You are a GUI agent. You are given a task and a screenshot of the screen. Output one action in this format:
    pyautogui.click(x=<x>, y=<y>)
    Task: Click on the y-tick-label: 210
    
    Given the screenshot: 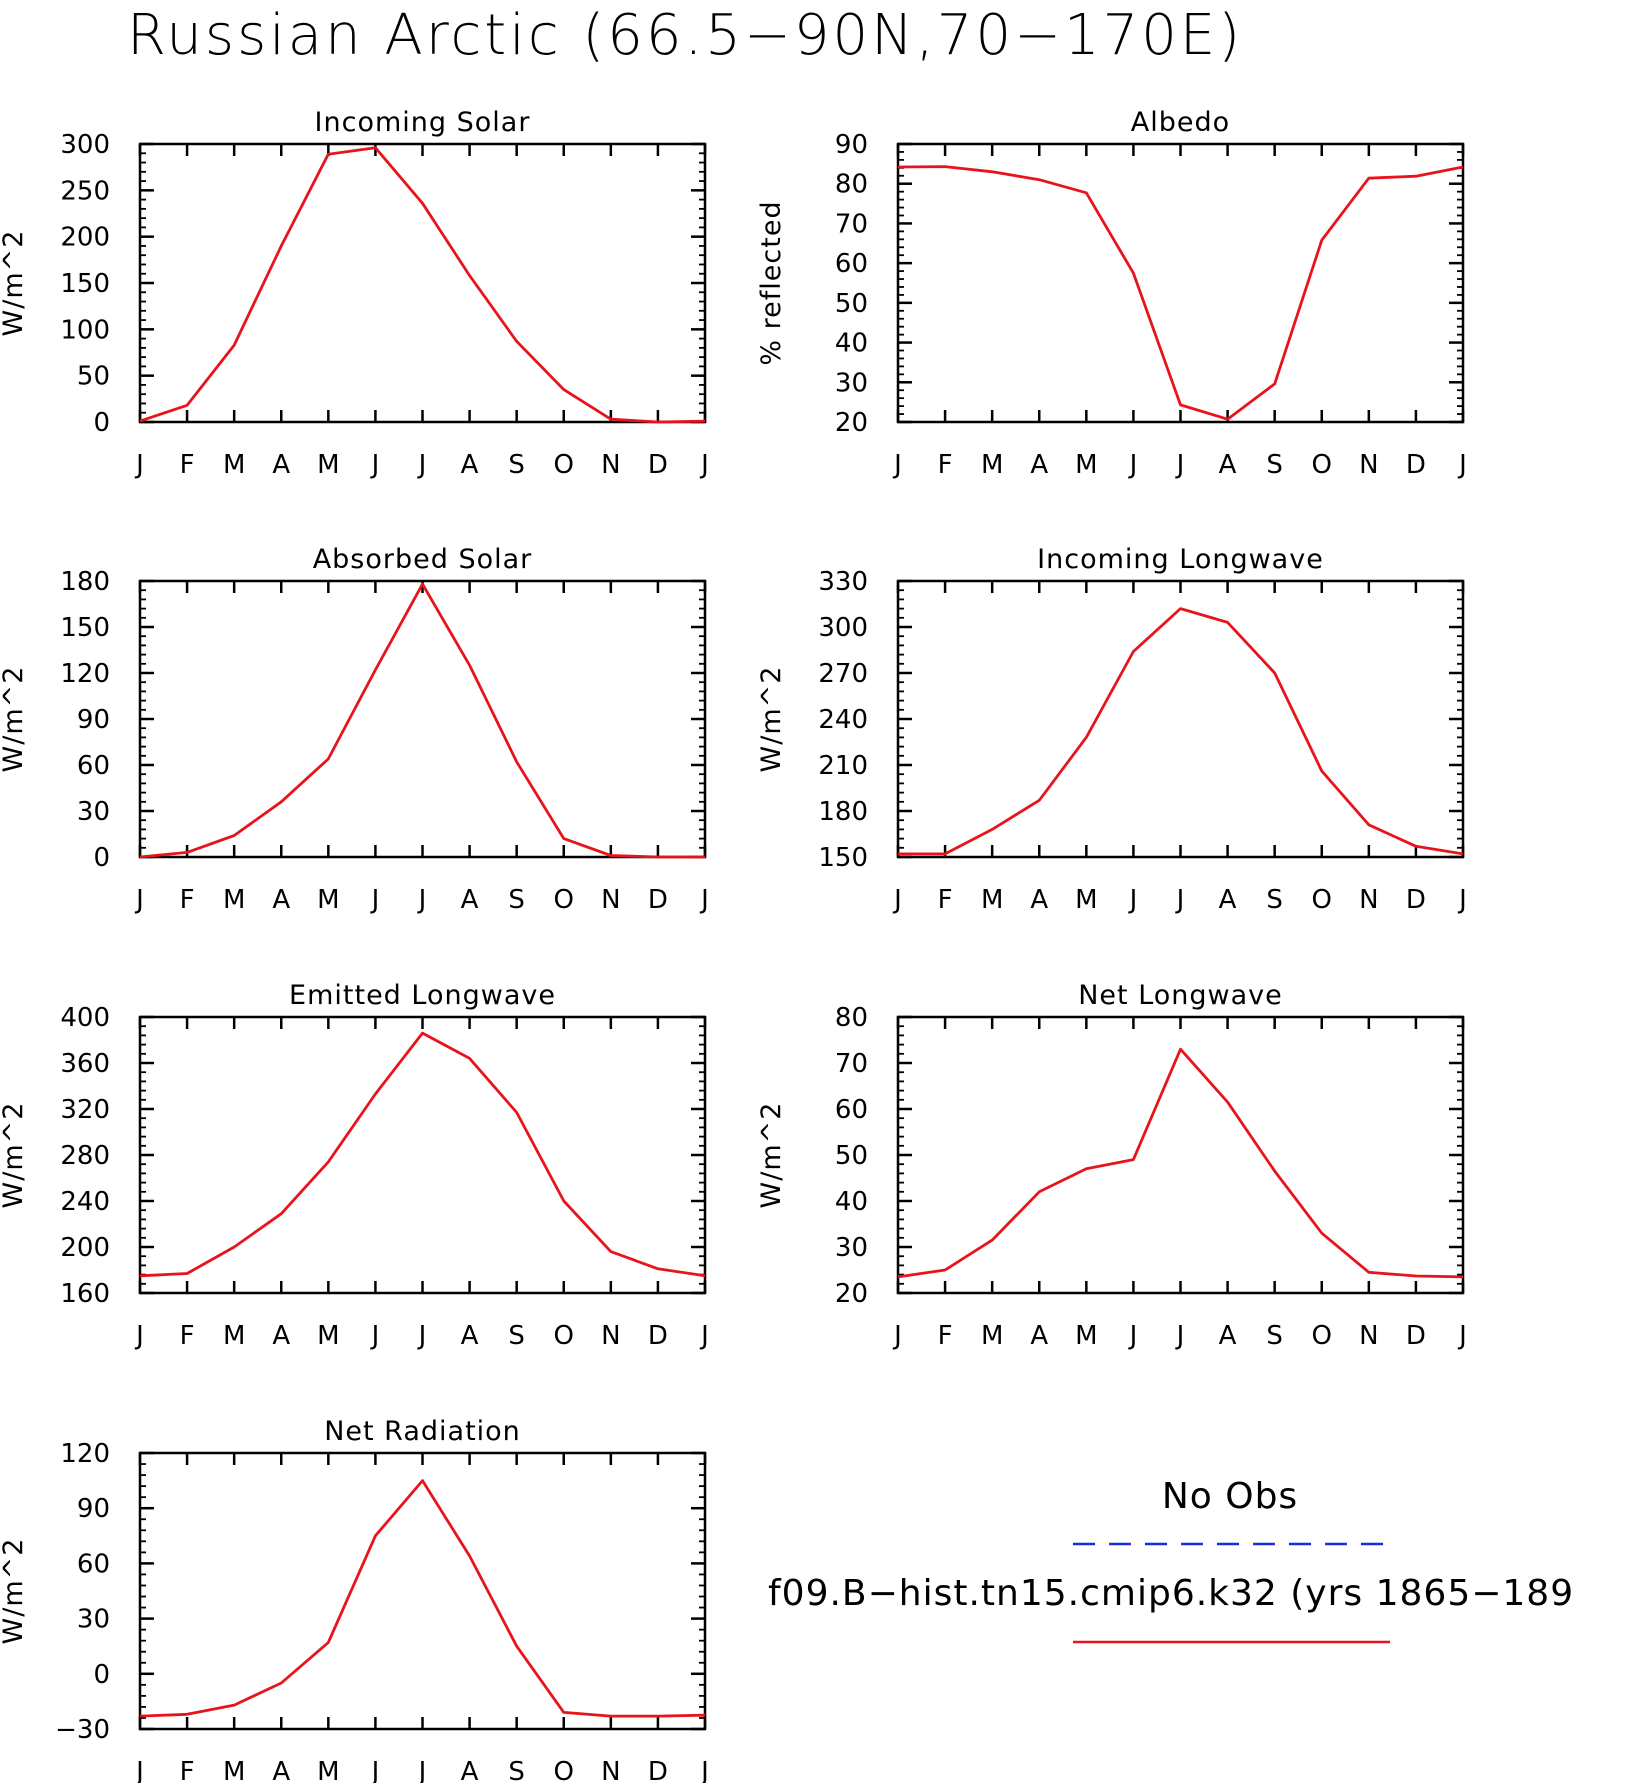 What is the action you would take?
    pyautogui.click(x=843, y=766)
    